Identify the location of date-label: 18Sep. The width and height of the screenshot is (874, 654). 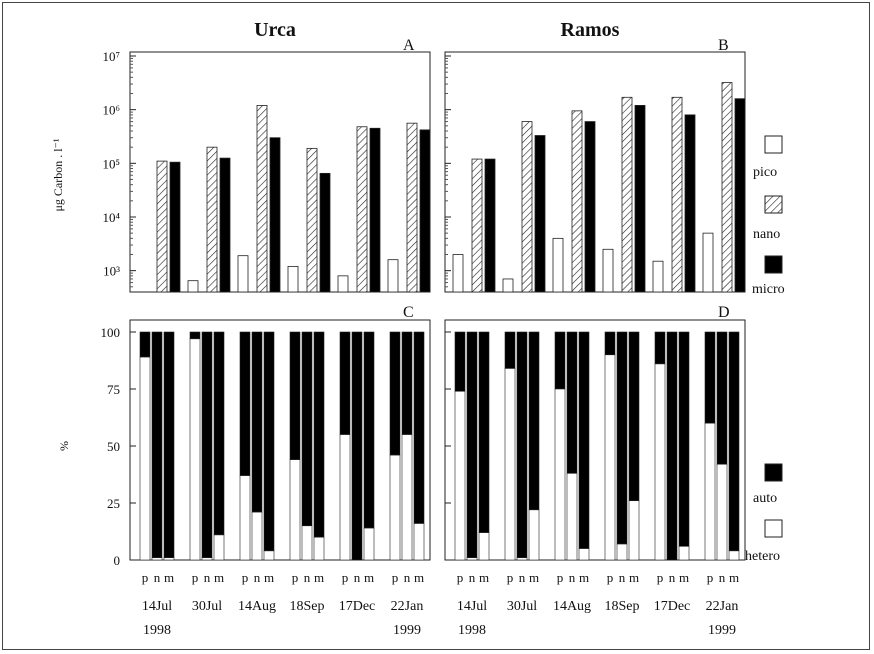
(307, 606).